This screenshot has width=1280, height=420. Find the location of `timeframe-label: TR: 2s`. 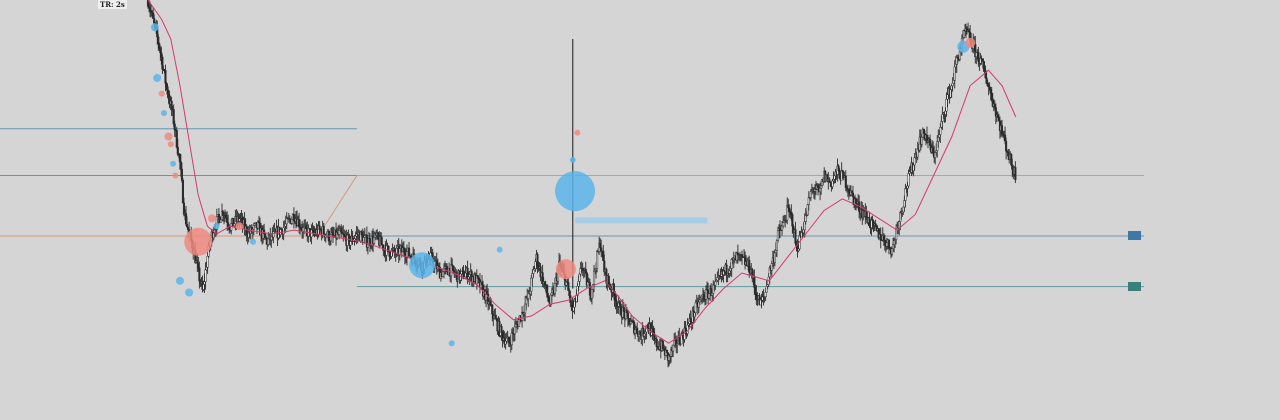

timeframe-label: TR: 2s is located at coordinates (112, 4).